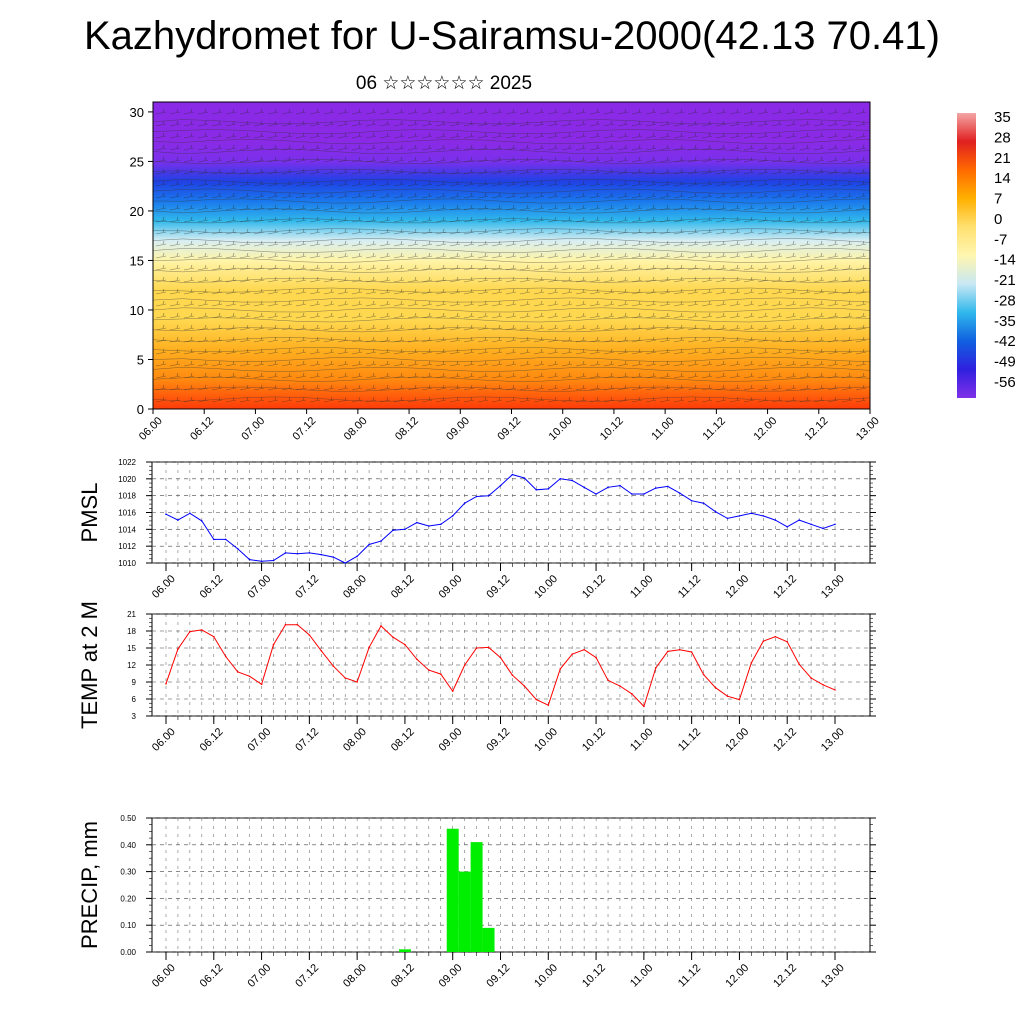 The width and height of the screenshot is (1024, 1024). Describe the element at coordinates (137, 161) in the screenshot. I see `y-tick-label: 25` at that location.